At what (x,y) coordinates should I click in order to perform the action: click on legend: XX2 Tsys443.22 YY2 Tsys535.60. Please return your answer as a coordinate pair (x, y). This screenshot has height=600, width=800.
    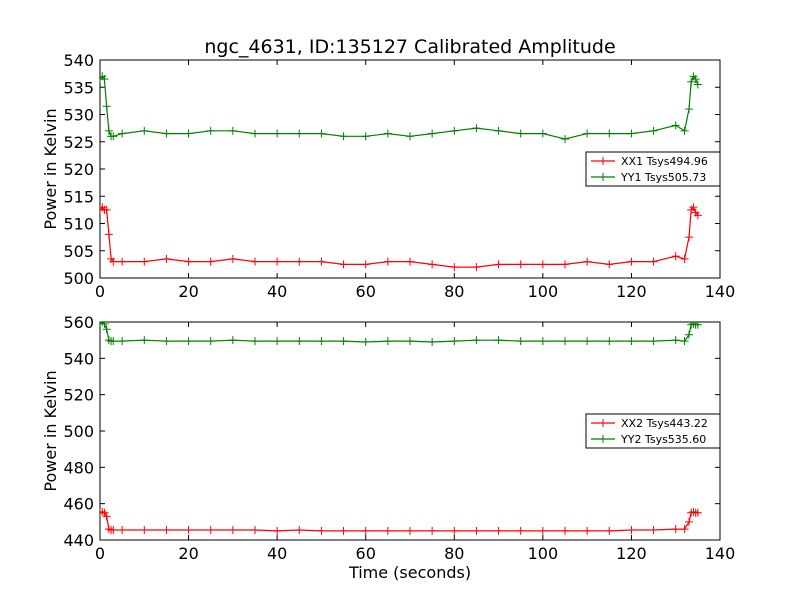
    Looking at the image, I should click on (653, 431).